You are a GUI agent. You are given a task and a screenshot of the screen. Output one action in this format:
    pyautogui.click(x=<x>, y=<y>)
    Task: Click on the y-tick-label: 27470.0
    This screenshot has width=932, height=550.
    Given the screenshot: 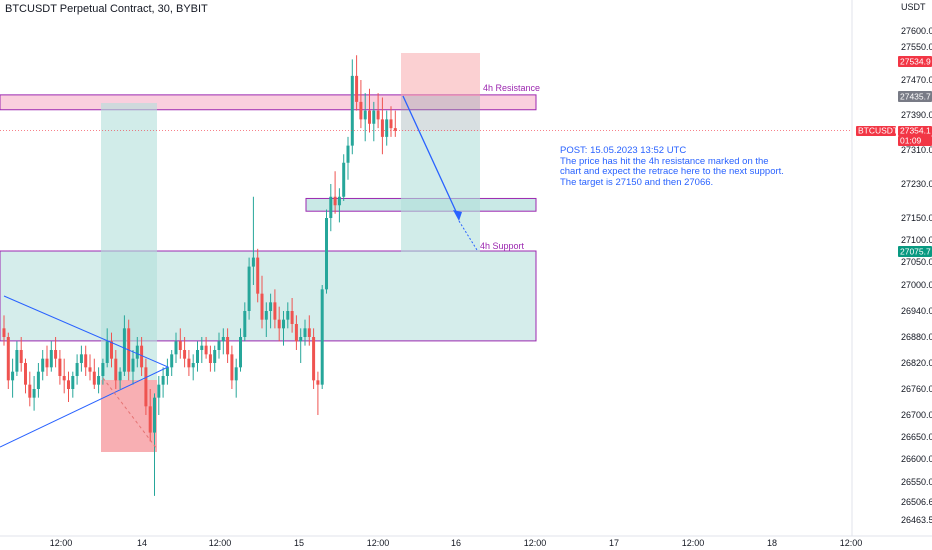 What is the action you would take?
    pyautogui.click(x=916, y=80)
    